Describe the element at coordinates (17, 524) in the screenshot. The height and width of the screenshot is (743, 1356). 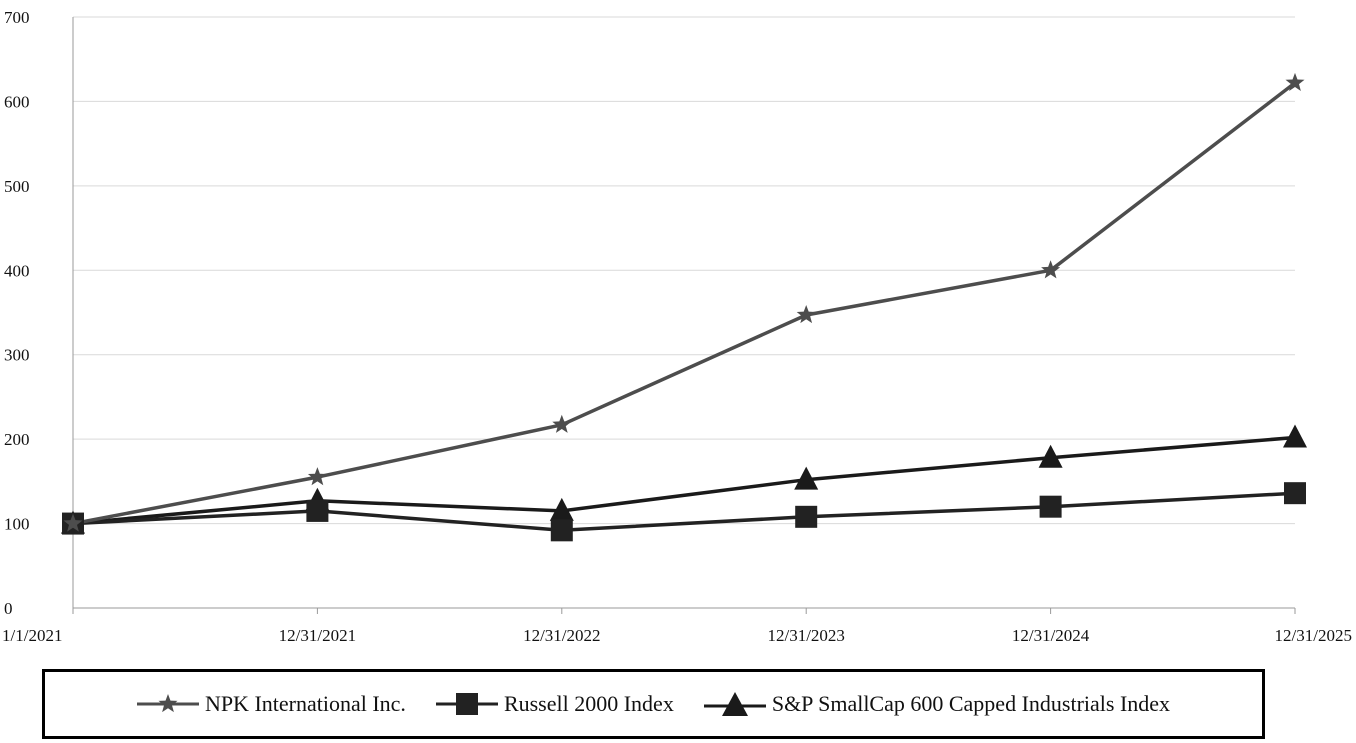
I see `y-tick-label-100: 100` at that location.